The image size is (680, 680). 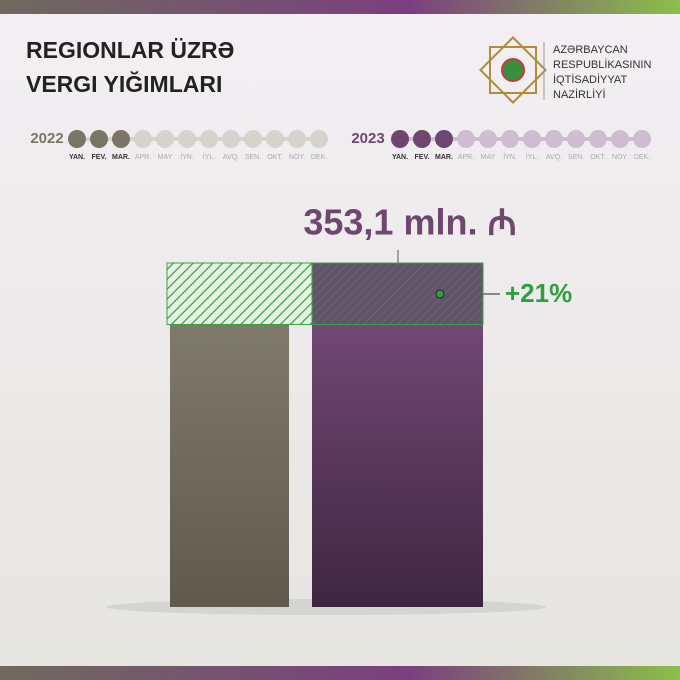 I want to click on org-name: İQTİSADİYYAT, so click(x=590, y=79).